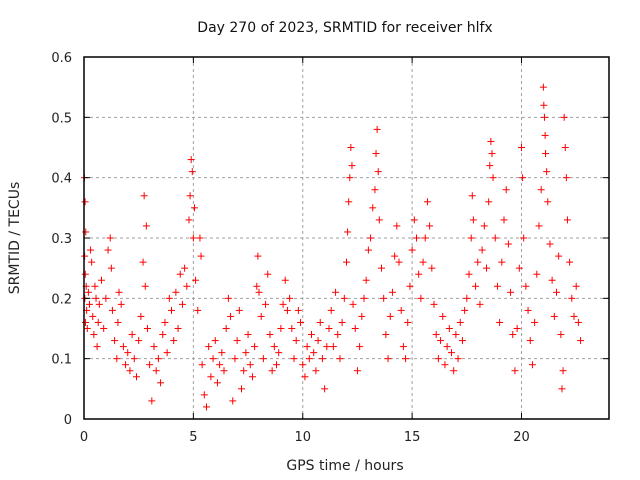 The width and height of the screenshot is (640, 480). I want to click on y-tick-label: 0, so click(68, 420).